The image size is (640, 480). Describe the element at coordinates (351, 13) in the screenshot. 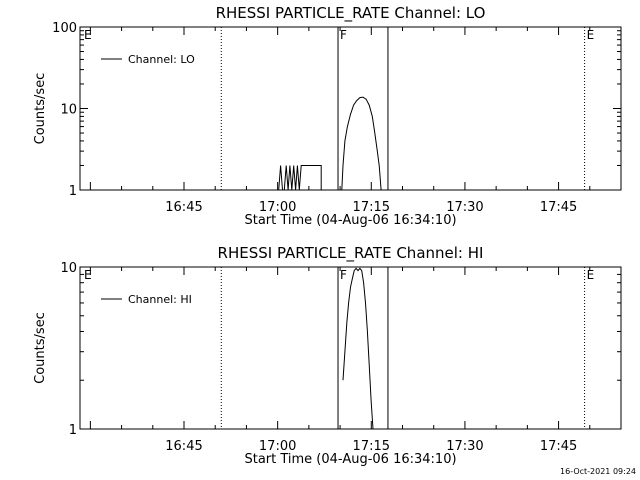

I see `chart-title: RHESSI PARTICLE_RATE Channel: LO` at that location.